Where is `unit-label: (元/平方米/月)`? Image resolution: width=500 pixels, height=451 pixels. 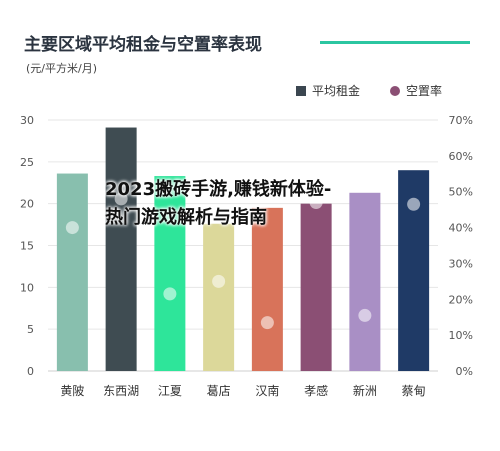 unit-label: (元/平方米/月) is located at coordinates (61, 68).